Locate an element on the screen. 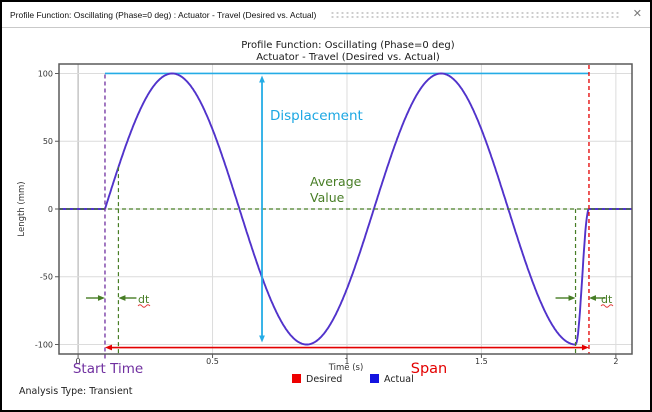 This screenshot has width=652, height=412. dt-left-squiggle is located at coordinates (144, 306).